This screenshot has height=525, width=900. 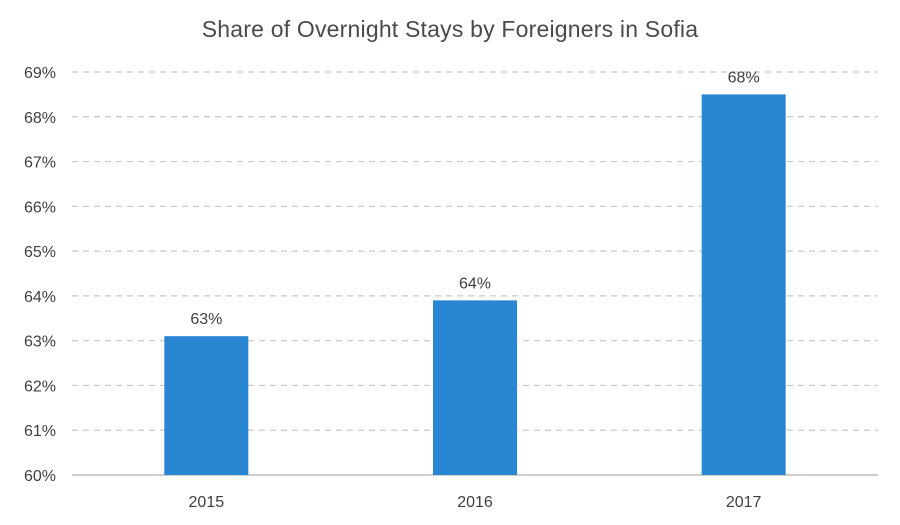 What do you see at coordinates (743, 284) in the screenshot?
I see `bar-2017` at bounding box center [743, 284].